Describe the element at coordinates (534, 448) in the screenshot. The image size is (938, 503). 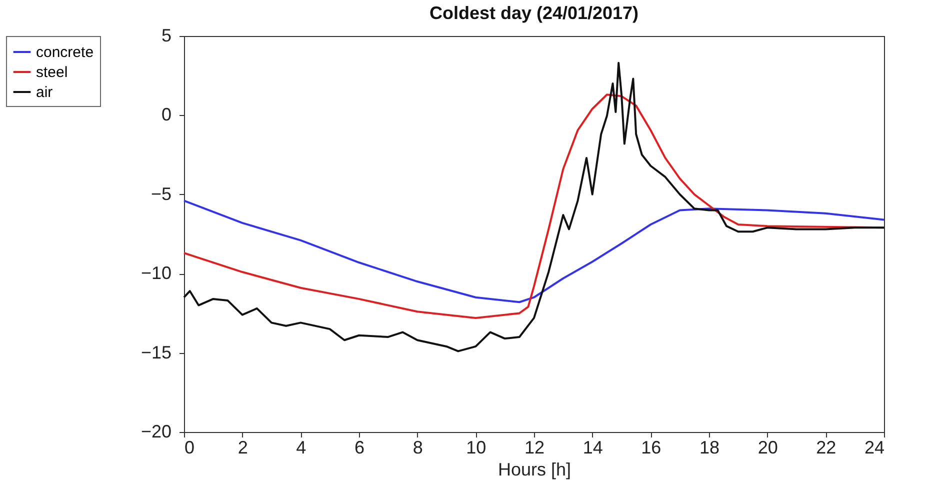
I see `x-tick-label: 12` at that location.